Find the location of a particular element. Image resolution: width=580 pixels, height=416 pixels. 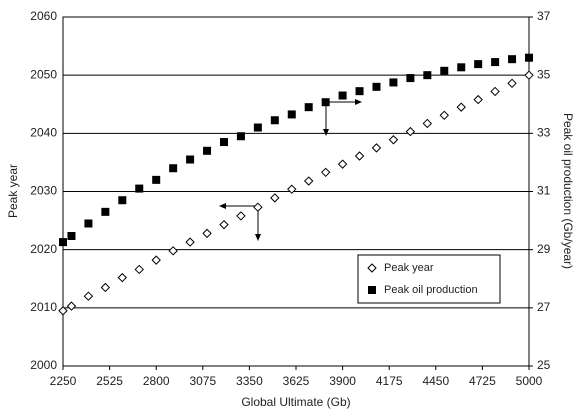

x-tick-label: 2525 is located at coordinates (109, 381).